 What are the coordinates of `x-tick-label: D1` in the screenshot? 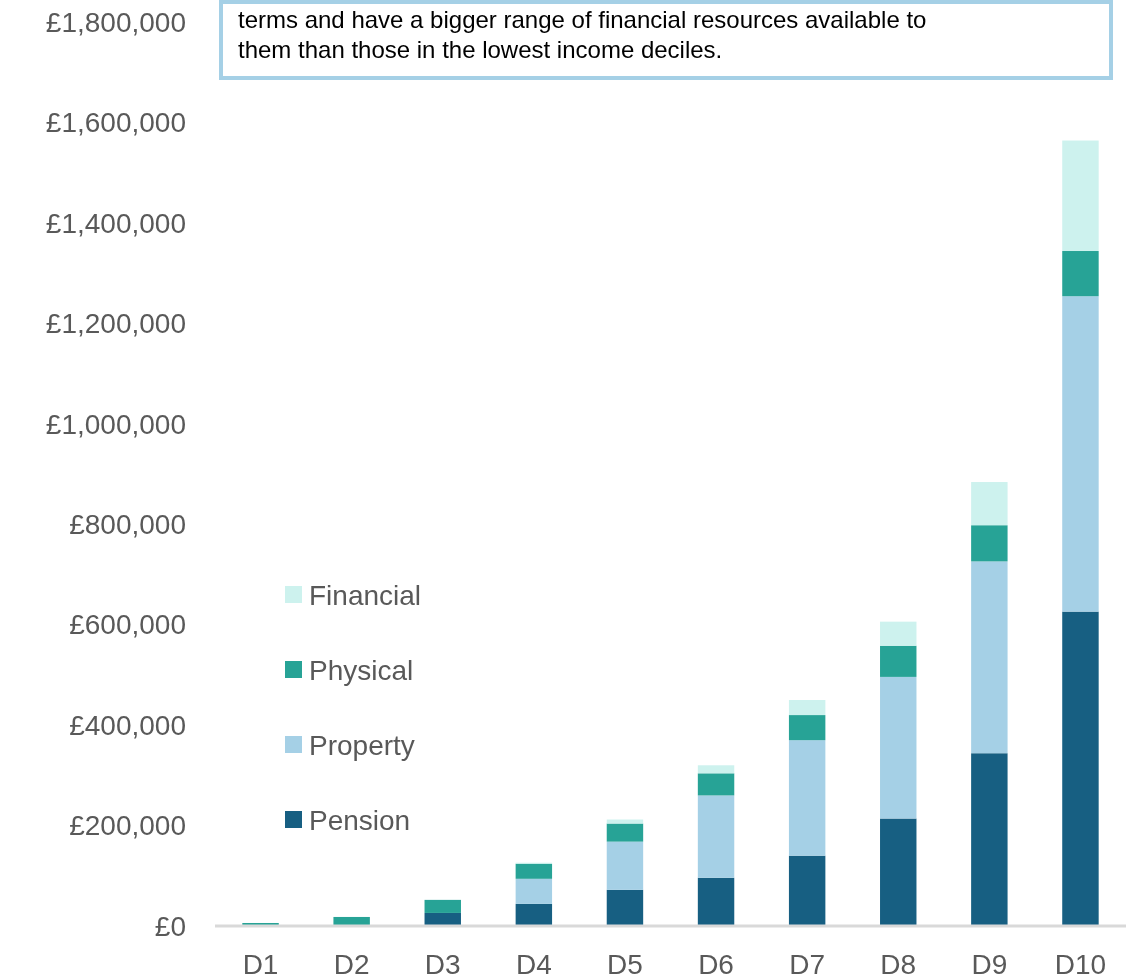 It's located at (260, 963).